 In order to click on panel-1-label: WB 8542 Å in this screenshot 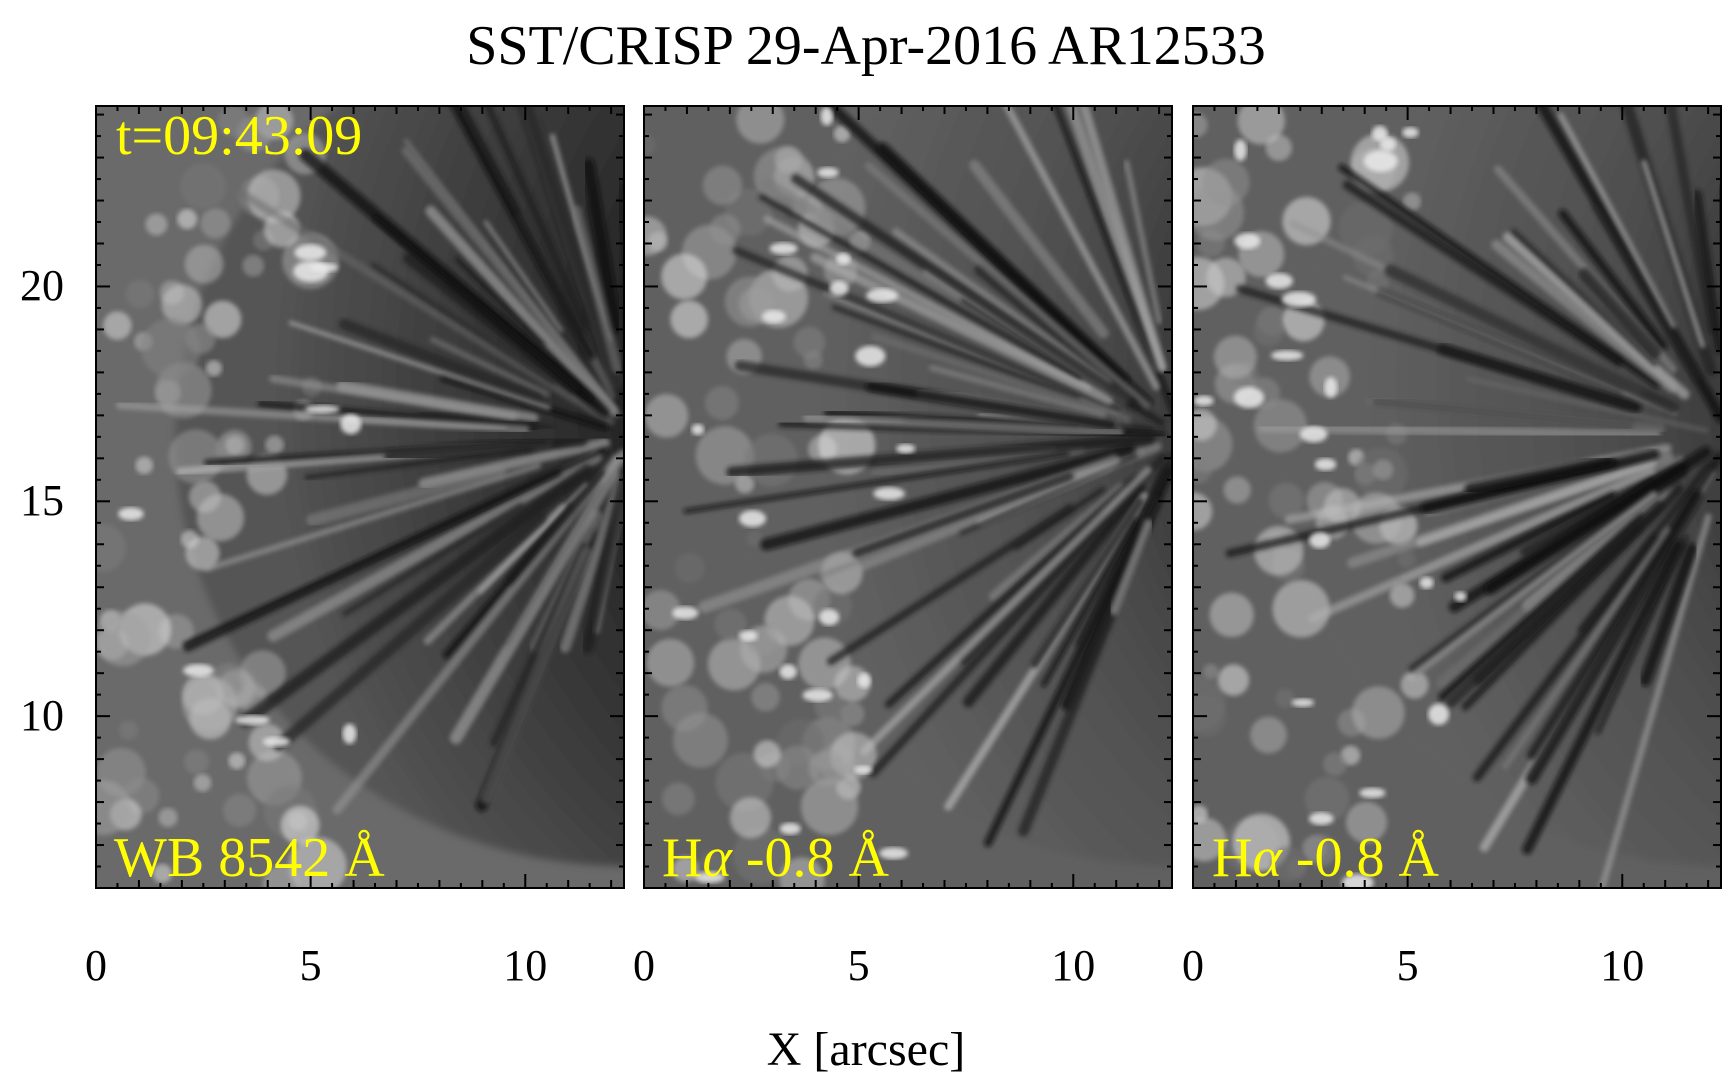, I will do `click(249, 858)`.